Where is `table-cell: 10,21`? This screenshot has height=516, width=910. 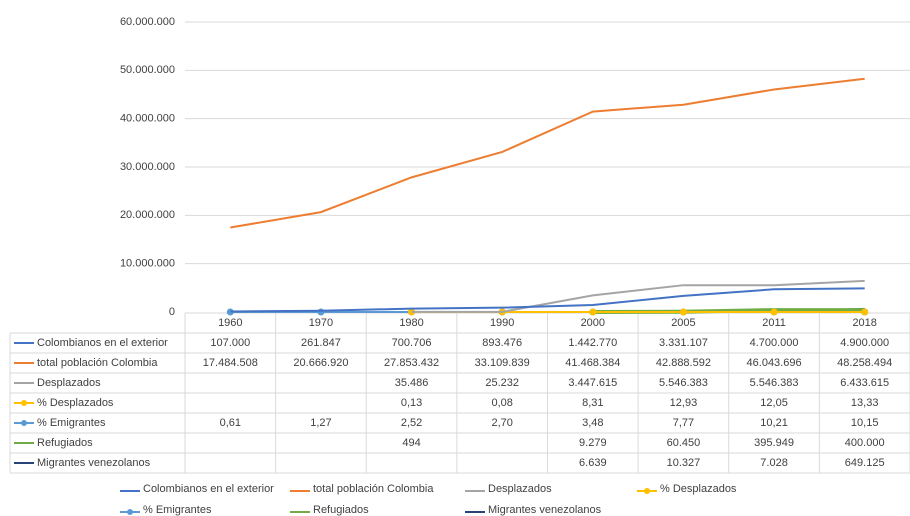
table-cell: 10,21 is located at coordinates (774, 423).